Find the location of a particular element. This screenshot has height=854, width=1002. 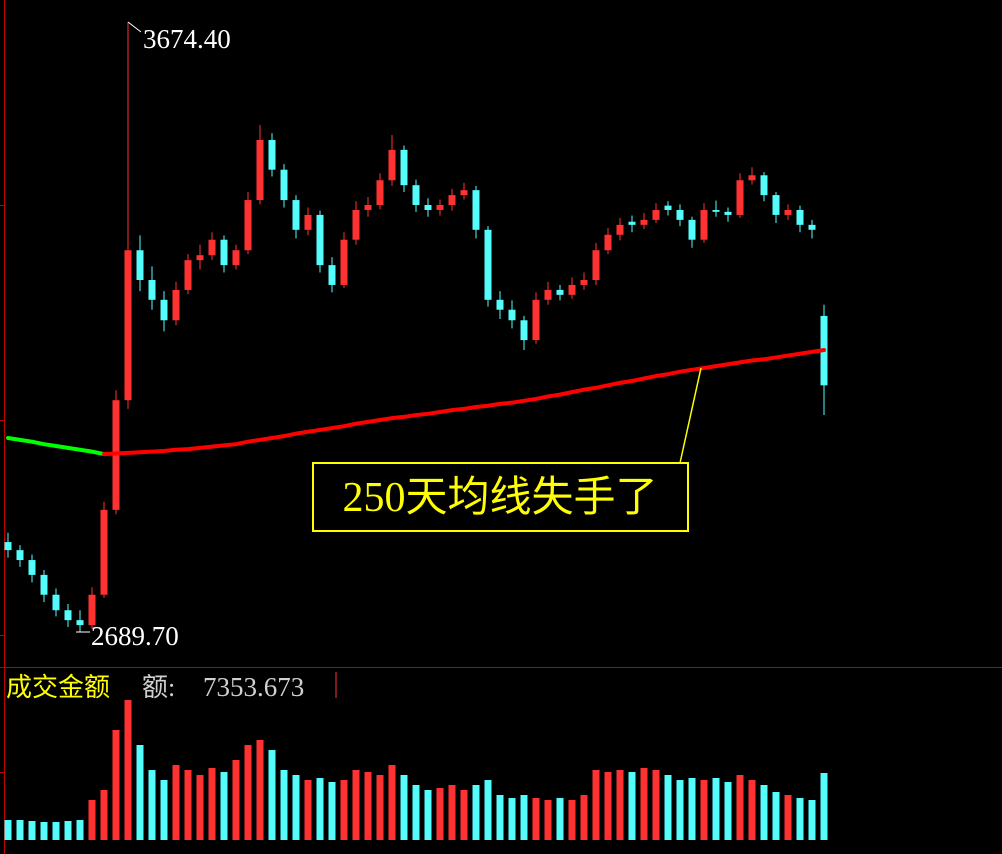

low-label: 2689.70 is located at coordinates (135, 636).